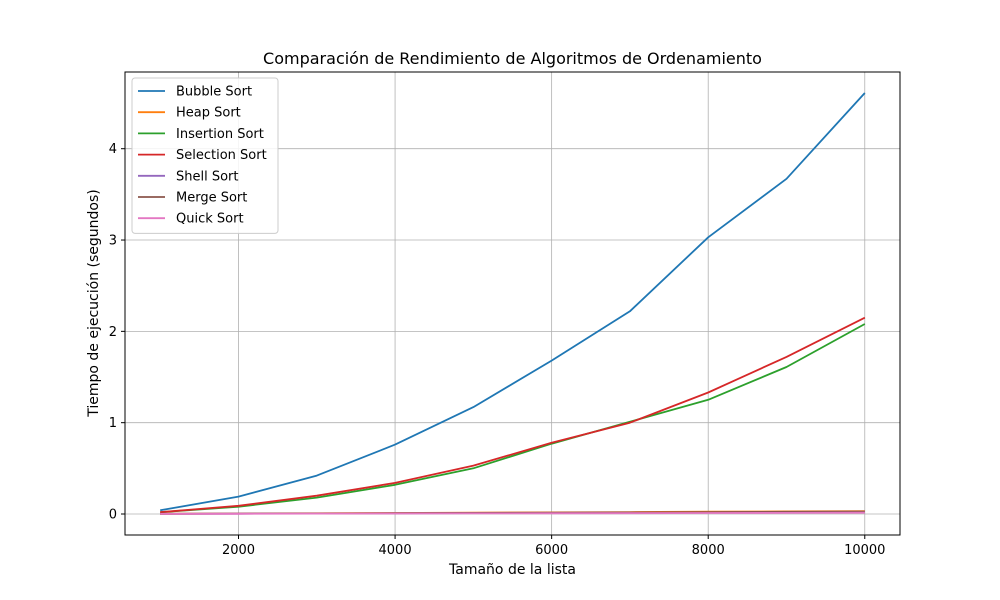 Image resolution: width=1000 pixels, height=600 pixels. What do you see at coordinates (113, 332) in the screenshot?
I see `y-tick-label: 2` at bounding box center [113, 332].